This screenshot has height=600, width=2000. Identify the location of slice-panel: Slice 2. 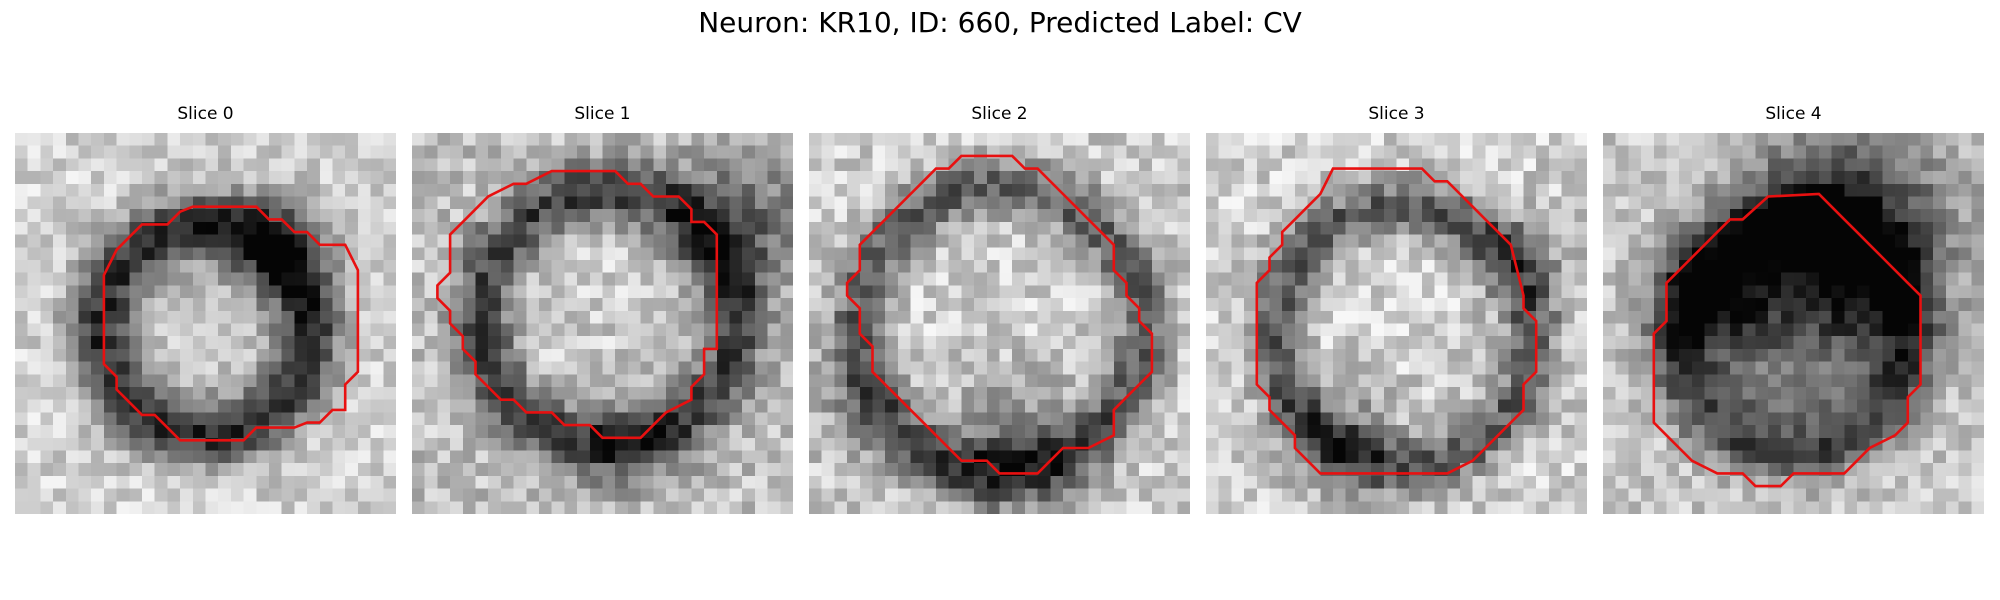
(999, 309).